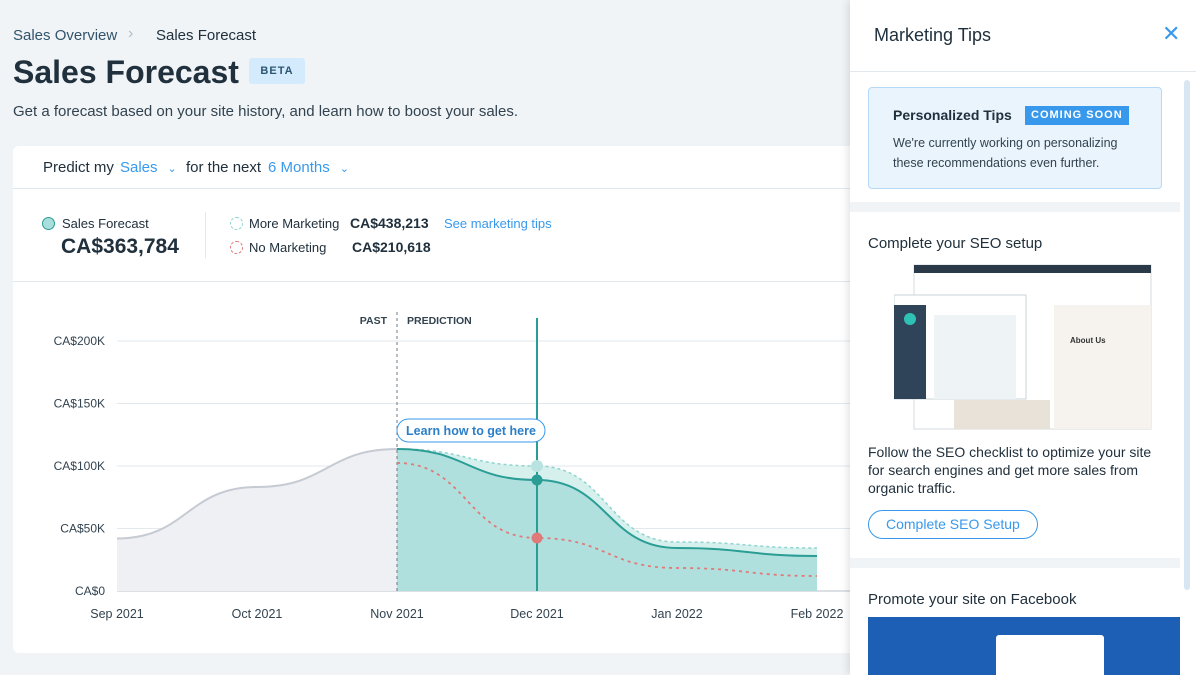 Image resolution: width=1196 pixels, height=675 pixels. I want to click on x-tick-label: Sep 2021, so click(117, 614).